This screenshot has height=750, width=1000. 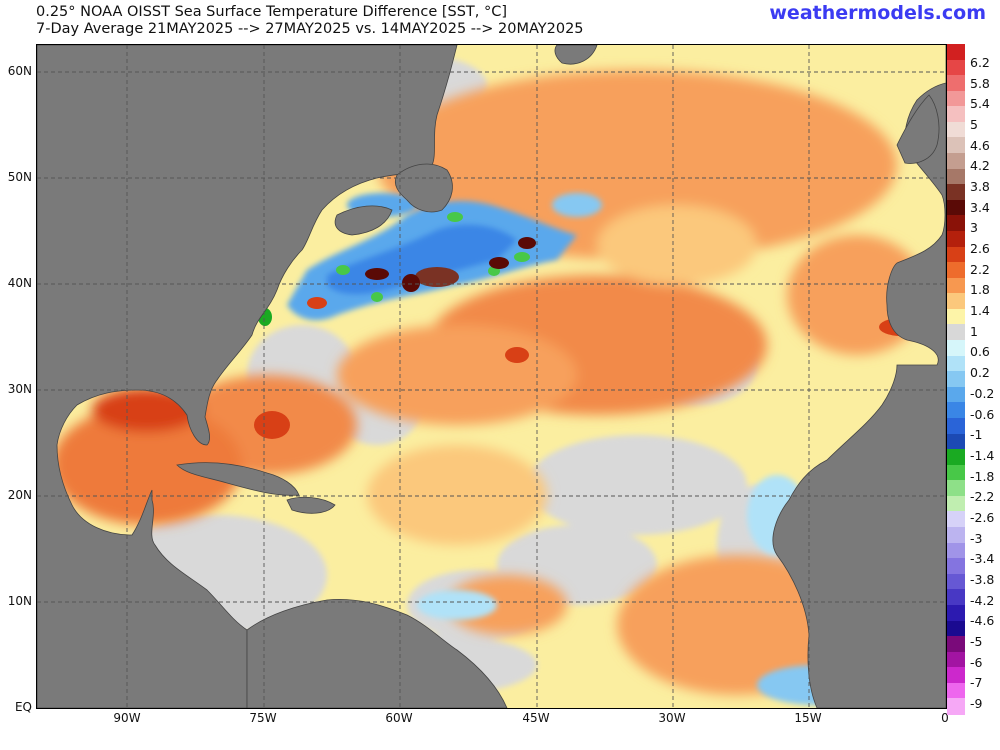 I want to click on colorbar-label: 0.6, so click(x=980, y=352).